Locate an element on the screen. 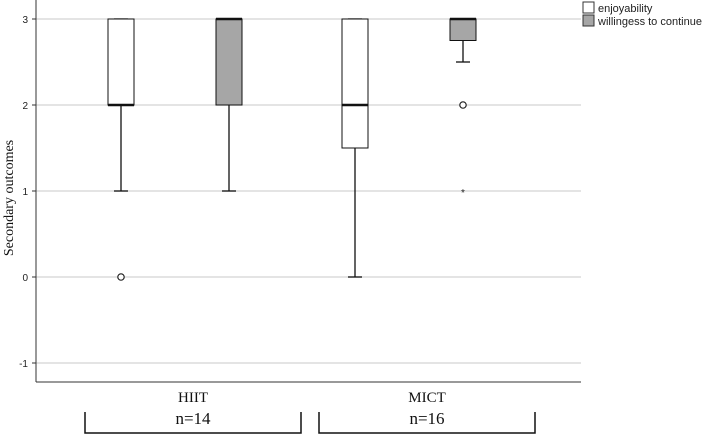 This screenshot has height=435, width=709. y-axis-title: Secondary outcomes is located at coordinates (9, 198).